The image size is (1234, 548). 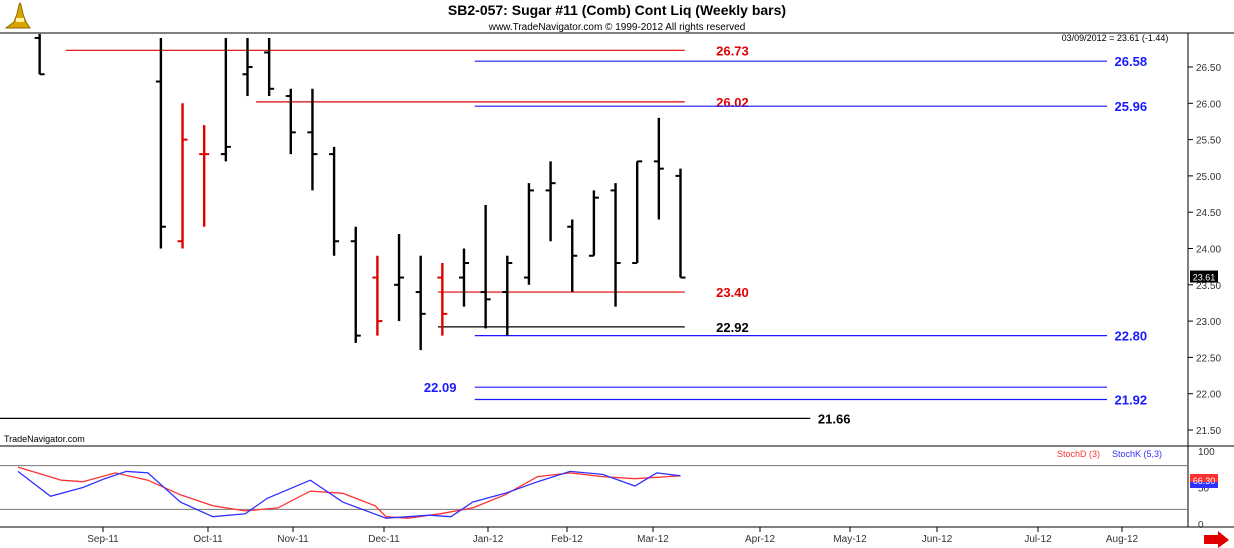 What do you see at coordinates (1206, 452) in the screenshot?
I see `stoch-tick-label: 100` at bounding box center [1206, 452].